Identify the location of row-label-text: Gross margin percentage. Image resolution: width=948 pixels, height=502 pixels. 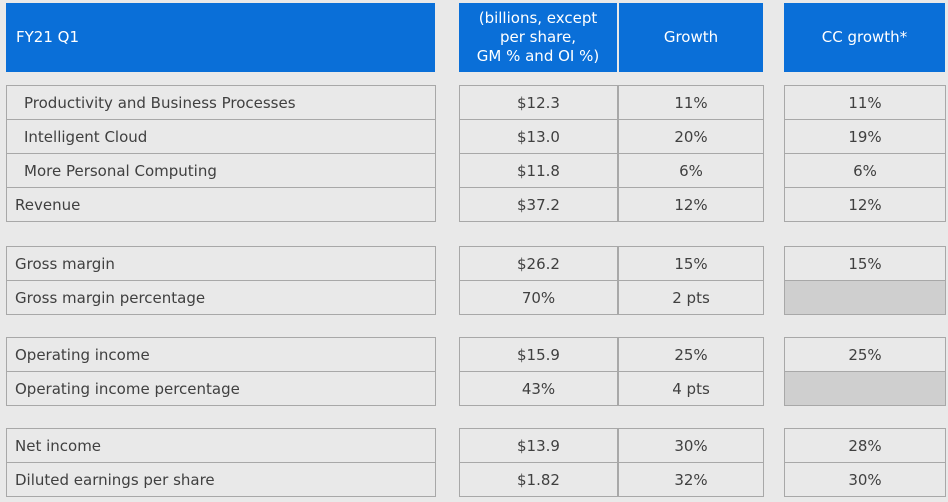
(110, 297).